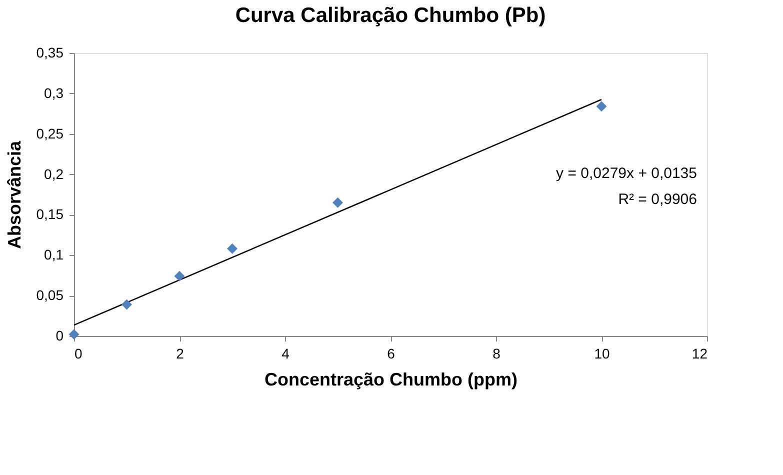 The width and height of the screenshot is (783, 475). I want to click on x-tick-label: 12, so click(700, 354).